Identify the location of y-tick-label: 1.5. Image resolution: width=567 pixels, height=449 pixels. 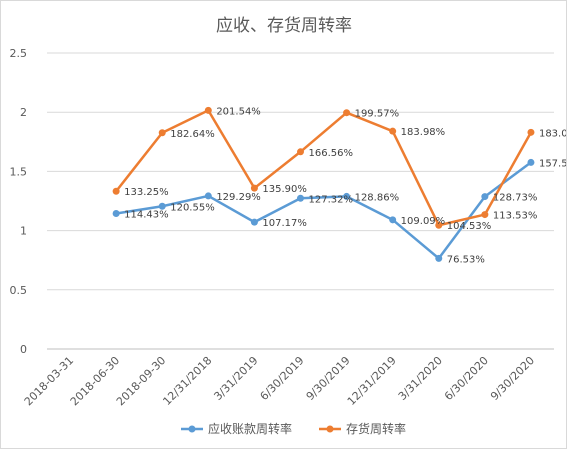
(19, 171).